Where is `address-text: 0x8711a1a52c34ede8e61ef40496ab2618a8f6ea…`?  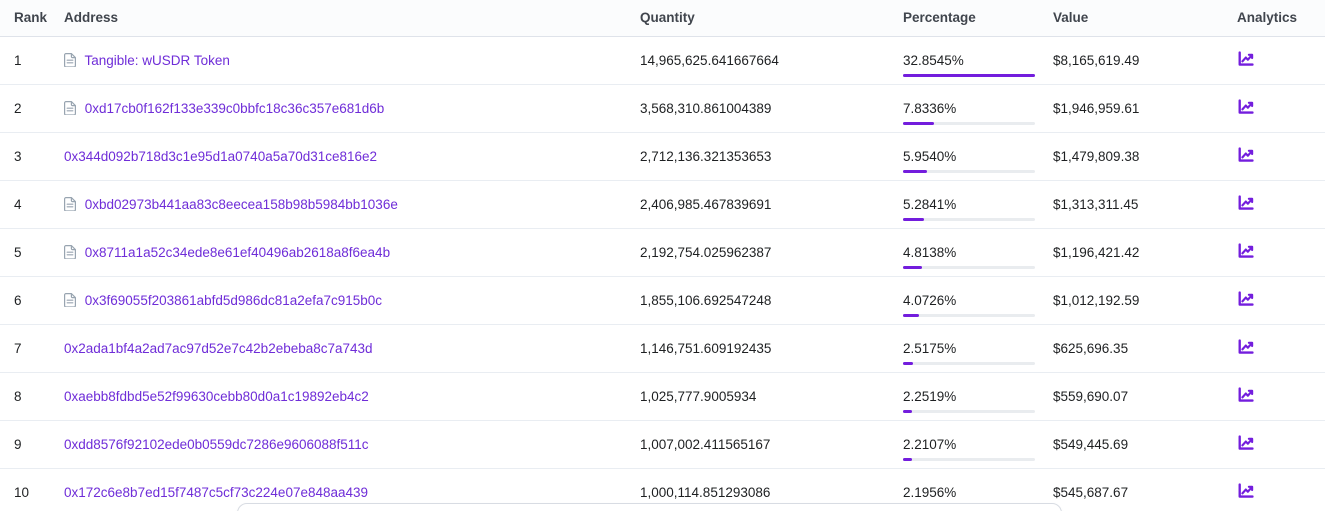 address-text: 0x8711a1a52c34ede8e61ef40496ab2618a8f6ea… is located at coordinates (237, 252).